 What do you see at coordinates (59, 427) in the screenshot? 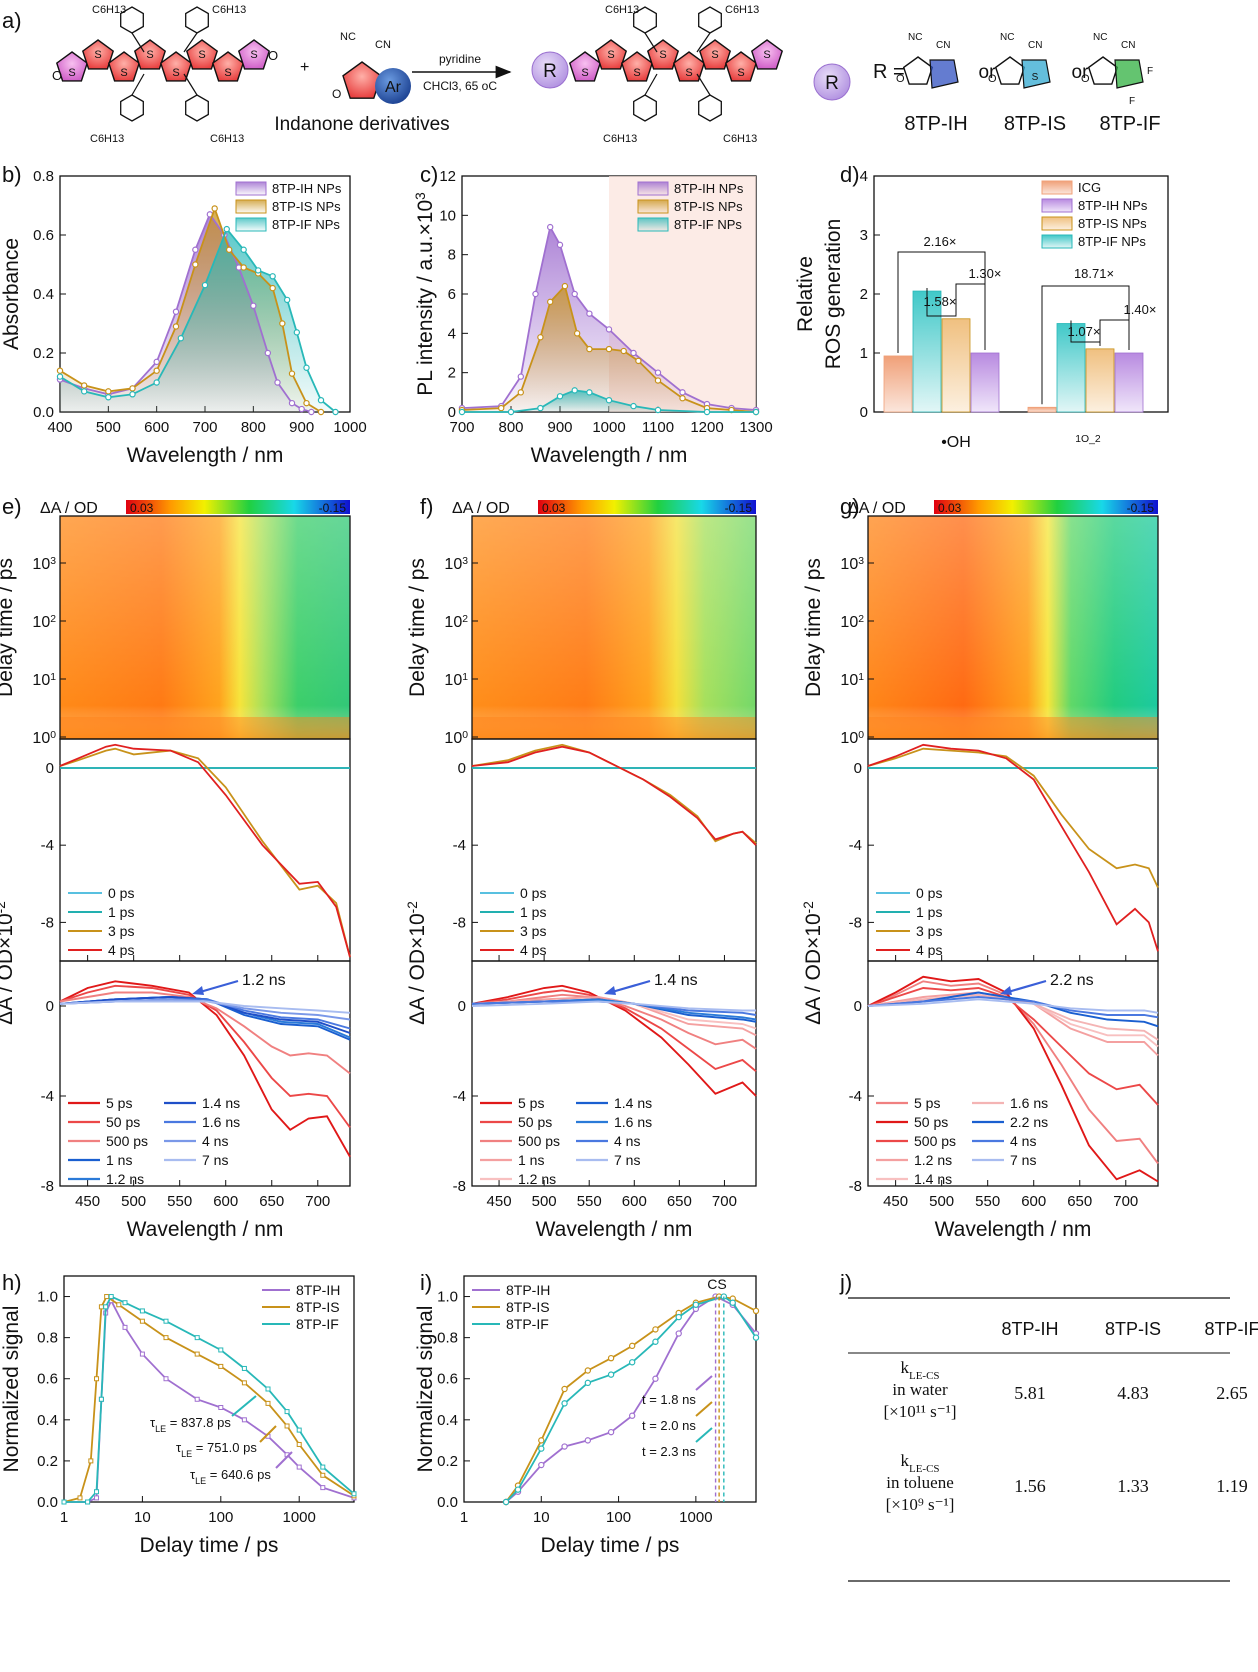
I see `x-tick-label: 400` at bounding box center [59, 427].